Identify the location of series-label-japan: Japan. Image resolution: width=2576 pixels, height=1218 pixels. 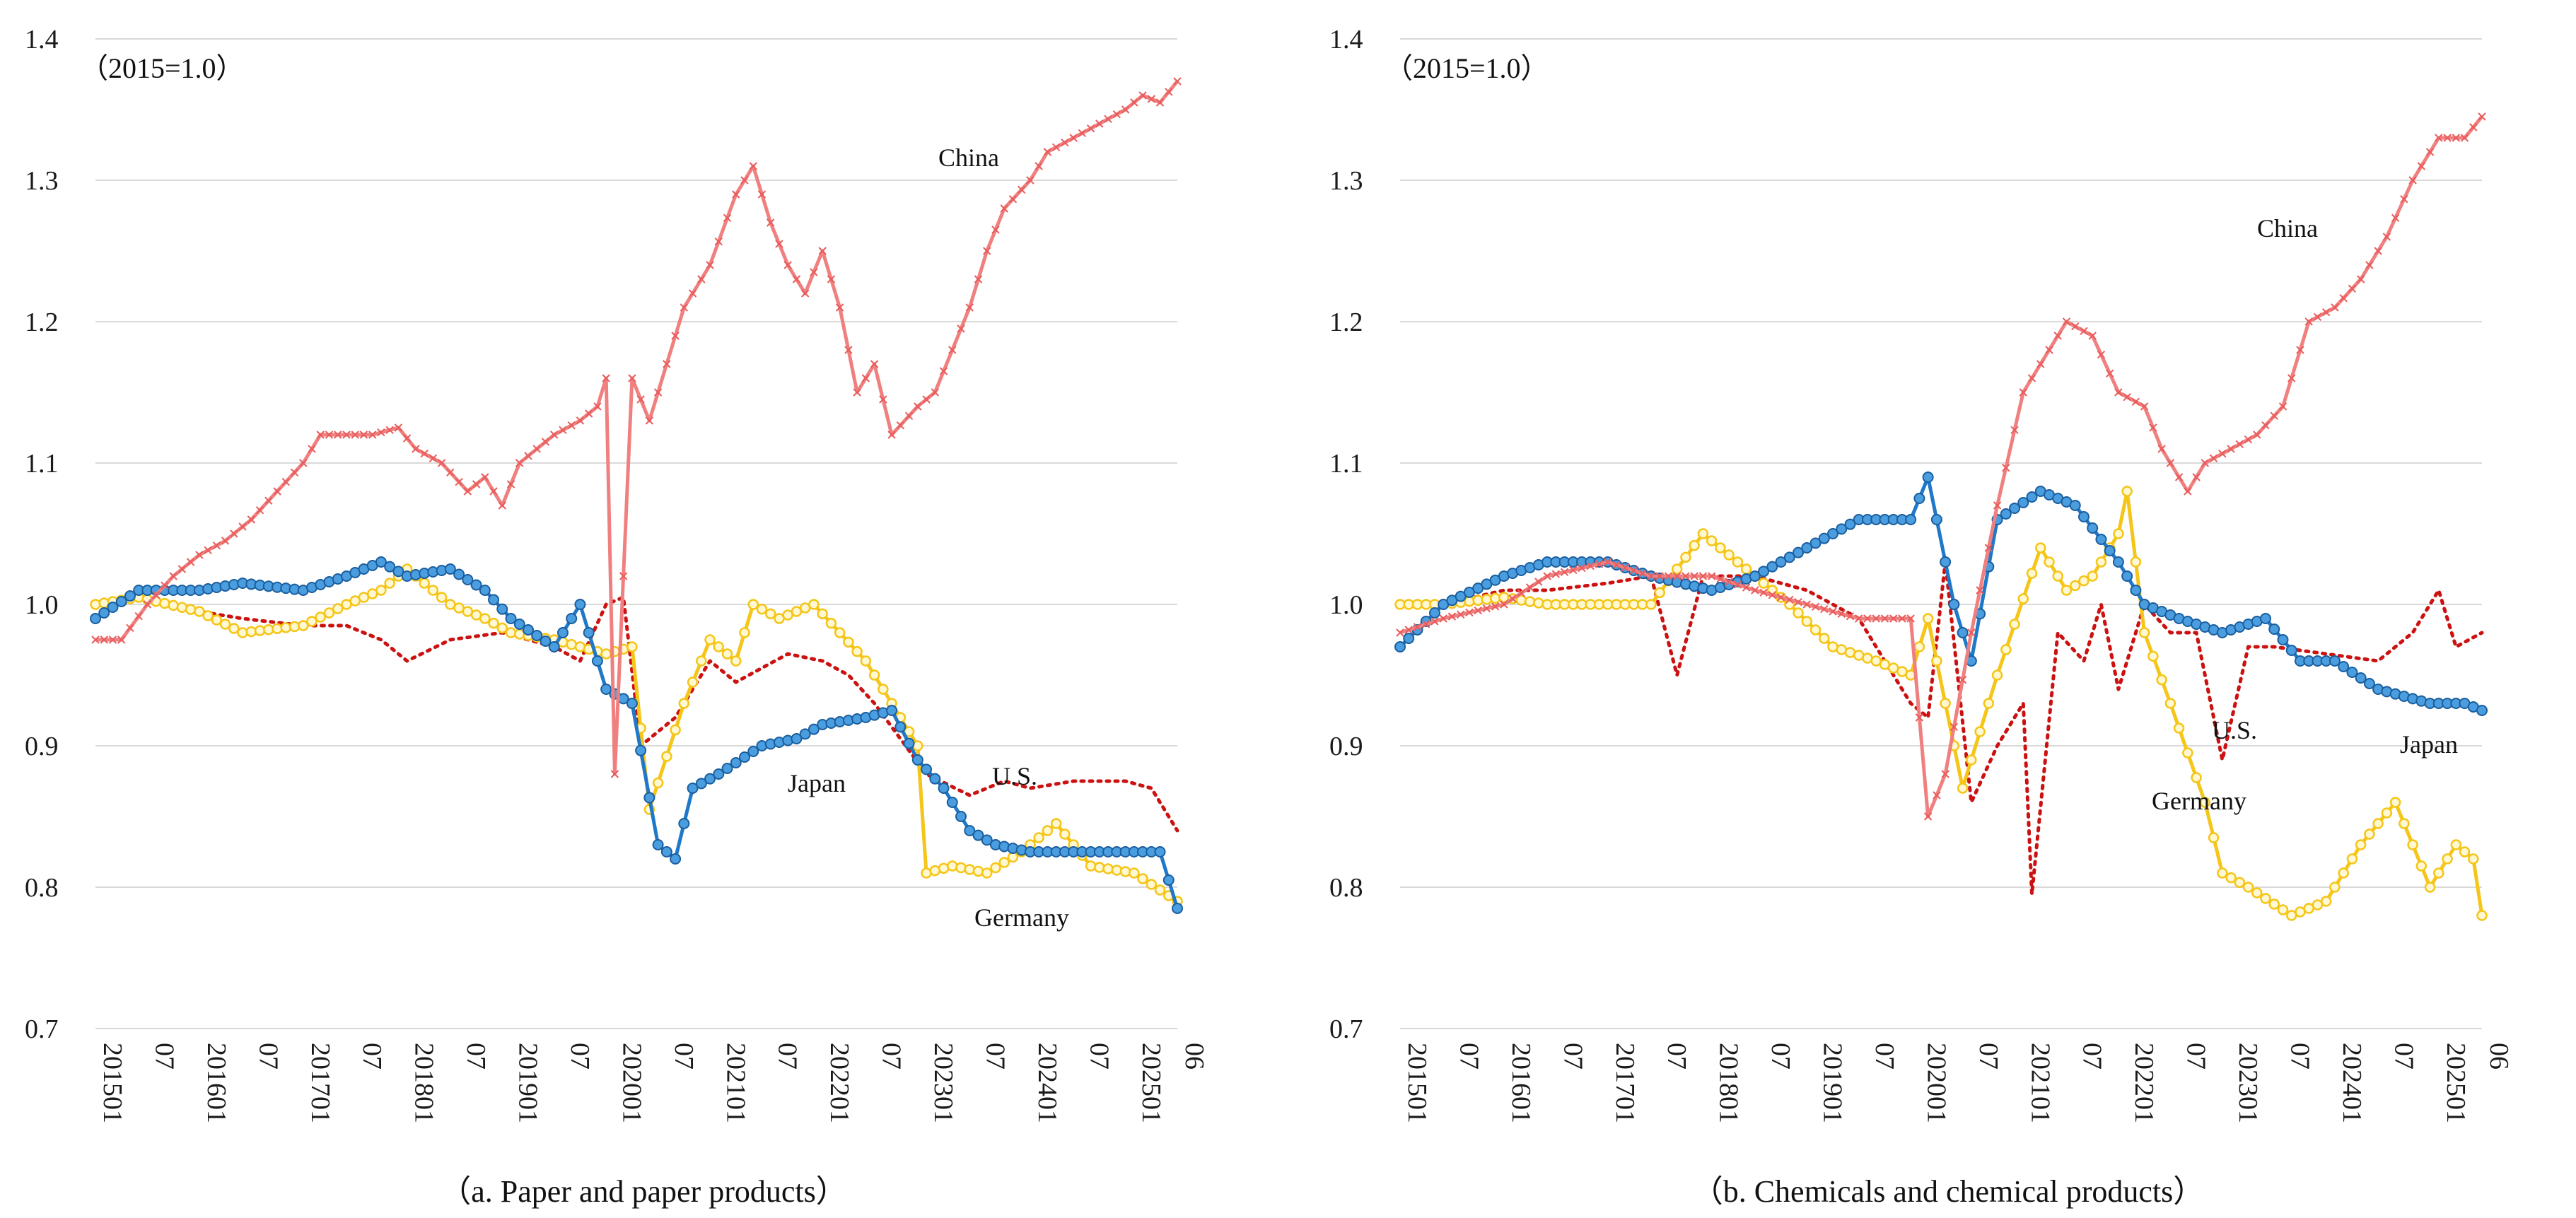
(817, 783).